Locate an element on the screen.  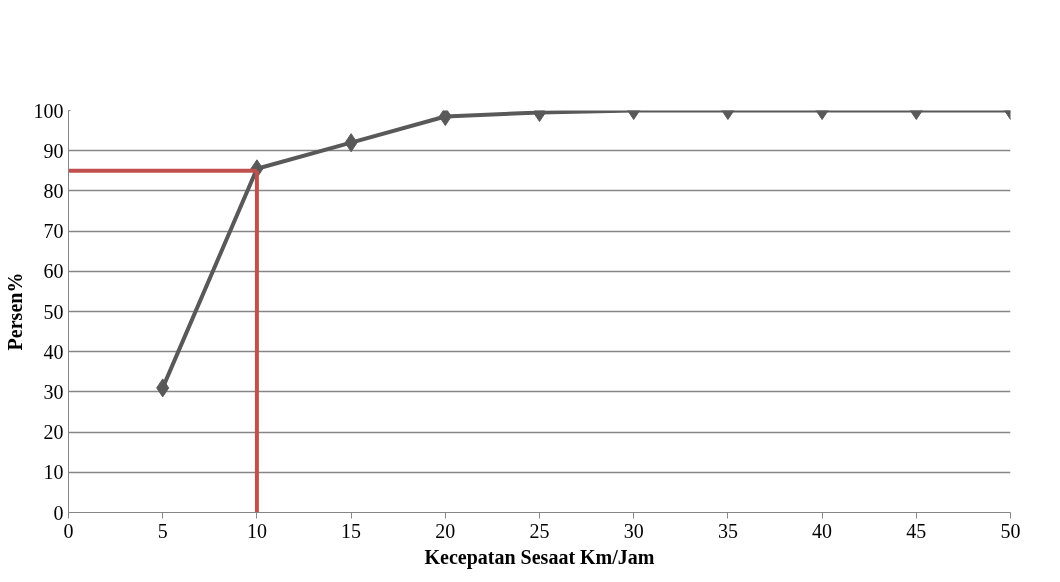
x-tick-label: 50 is located at coordinates (1010, 530).